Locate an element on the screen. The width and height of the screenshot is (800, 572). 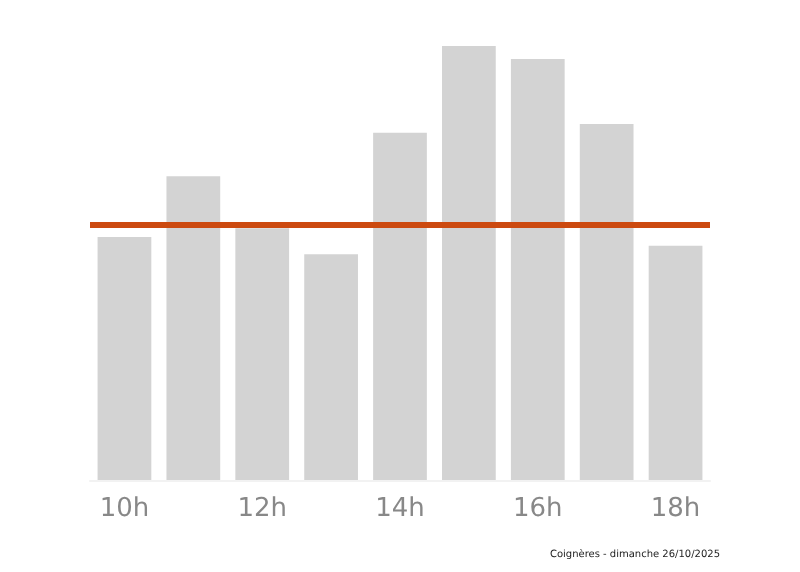
x-tick-label: 14h is located at coordinates (400, 509).